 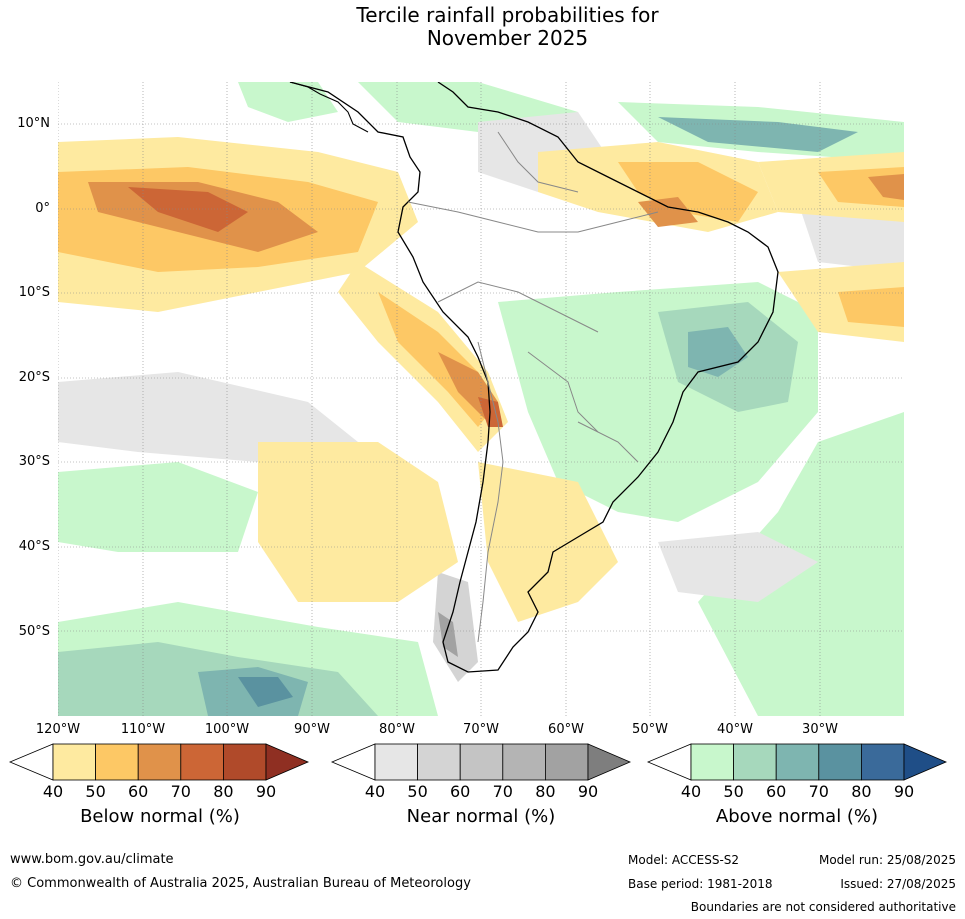 I want to click on below-tick-60: 60, so click(x=138, y=791).